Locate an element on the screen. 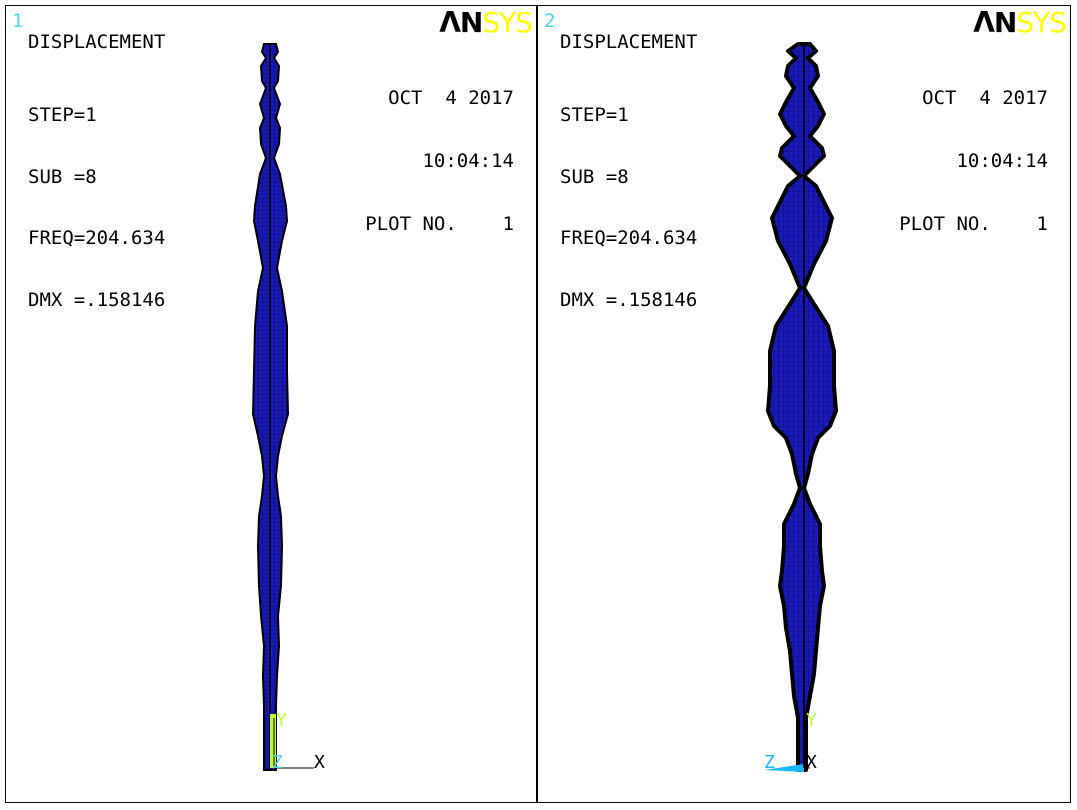  window-number: 1 is located at coordinates (18, 21).